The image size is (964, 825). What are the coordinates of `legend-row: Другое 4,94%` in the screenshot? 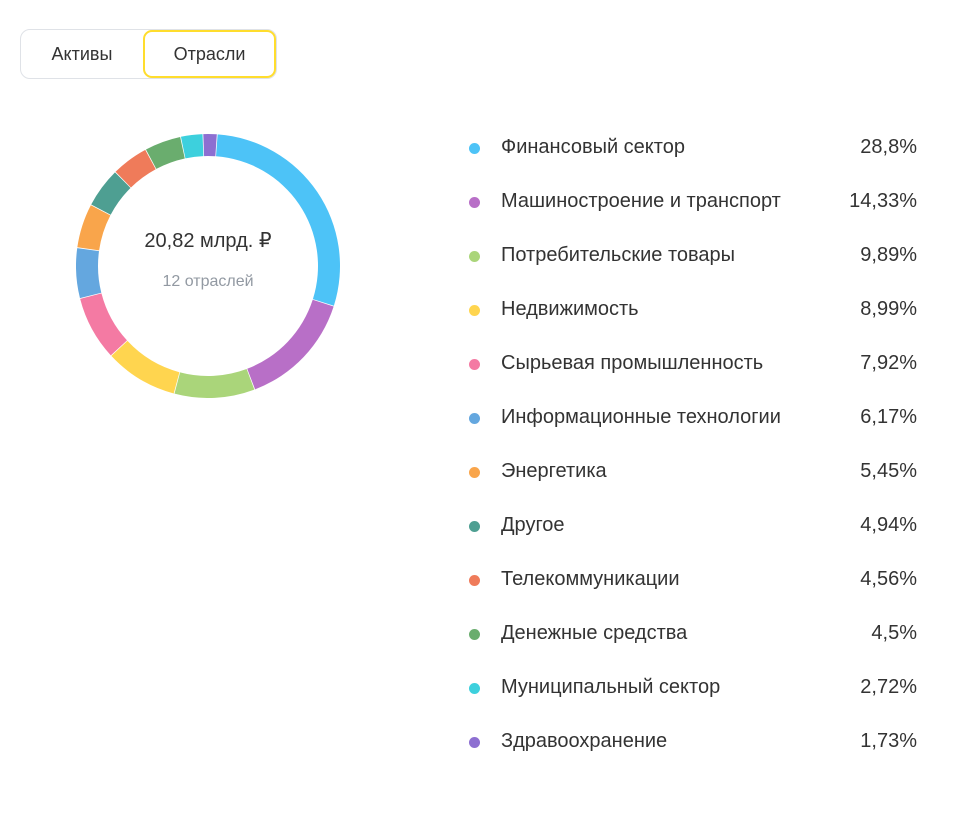 It's located at (693, 529).